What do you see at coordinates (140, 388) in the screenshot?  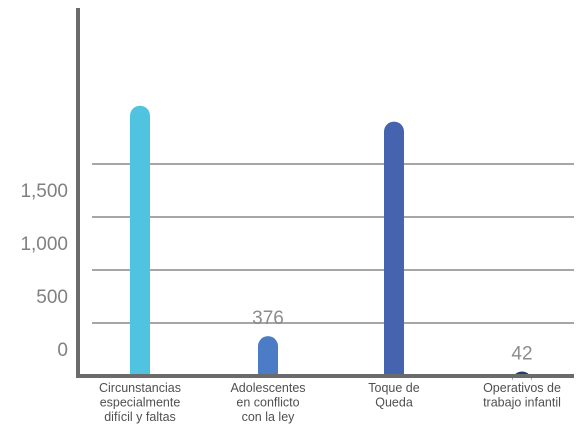 I see `category-label-line: Circunstancias` at bounding box center [140, 388].